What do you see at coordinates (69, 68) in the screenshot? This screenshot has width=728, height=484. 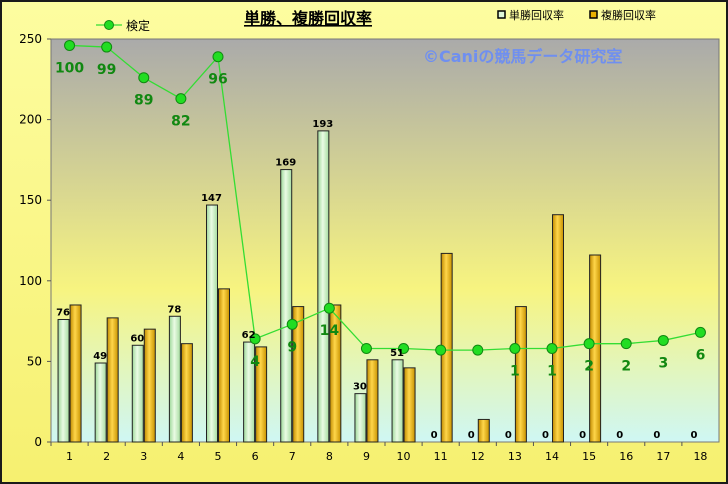 I see `test-value-label-1: 100` at bounding box center [69, 68].